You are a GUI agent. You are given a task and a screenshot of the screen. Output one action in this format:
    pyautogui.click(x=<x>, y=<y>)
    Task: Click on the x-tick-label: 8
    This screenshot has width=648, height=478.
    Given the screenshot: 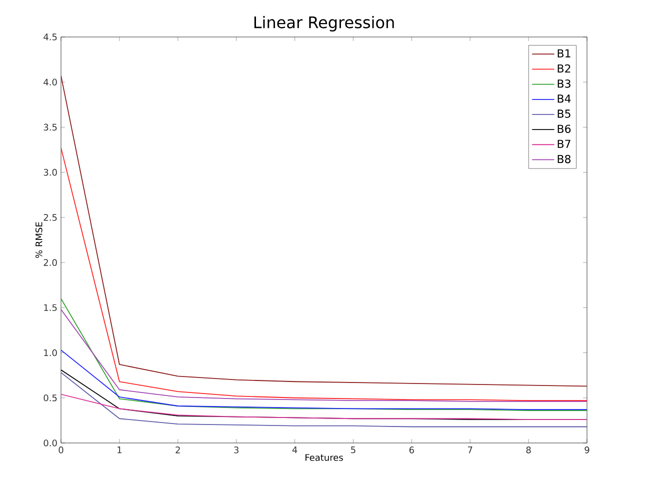 What is the action you would take?
    pyautogui.click(x=528, y=450)
    